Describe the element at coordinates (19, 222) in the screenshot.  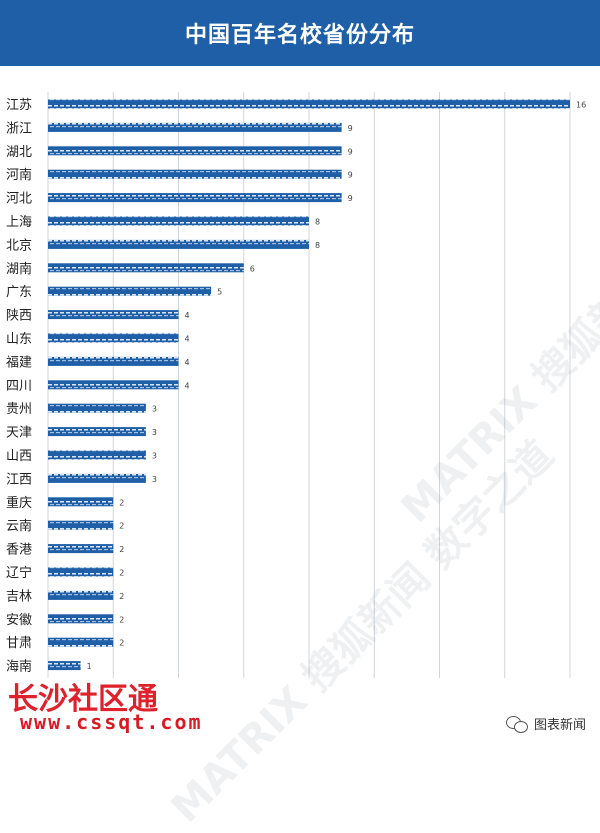
I see `category-label: 上海` at that location.